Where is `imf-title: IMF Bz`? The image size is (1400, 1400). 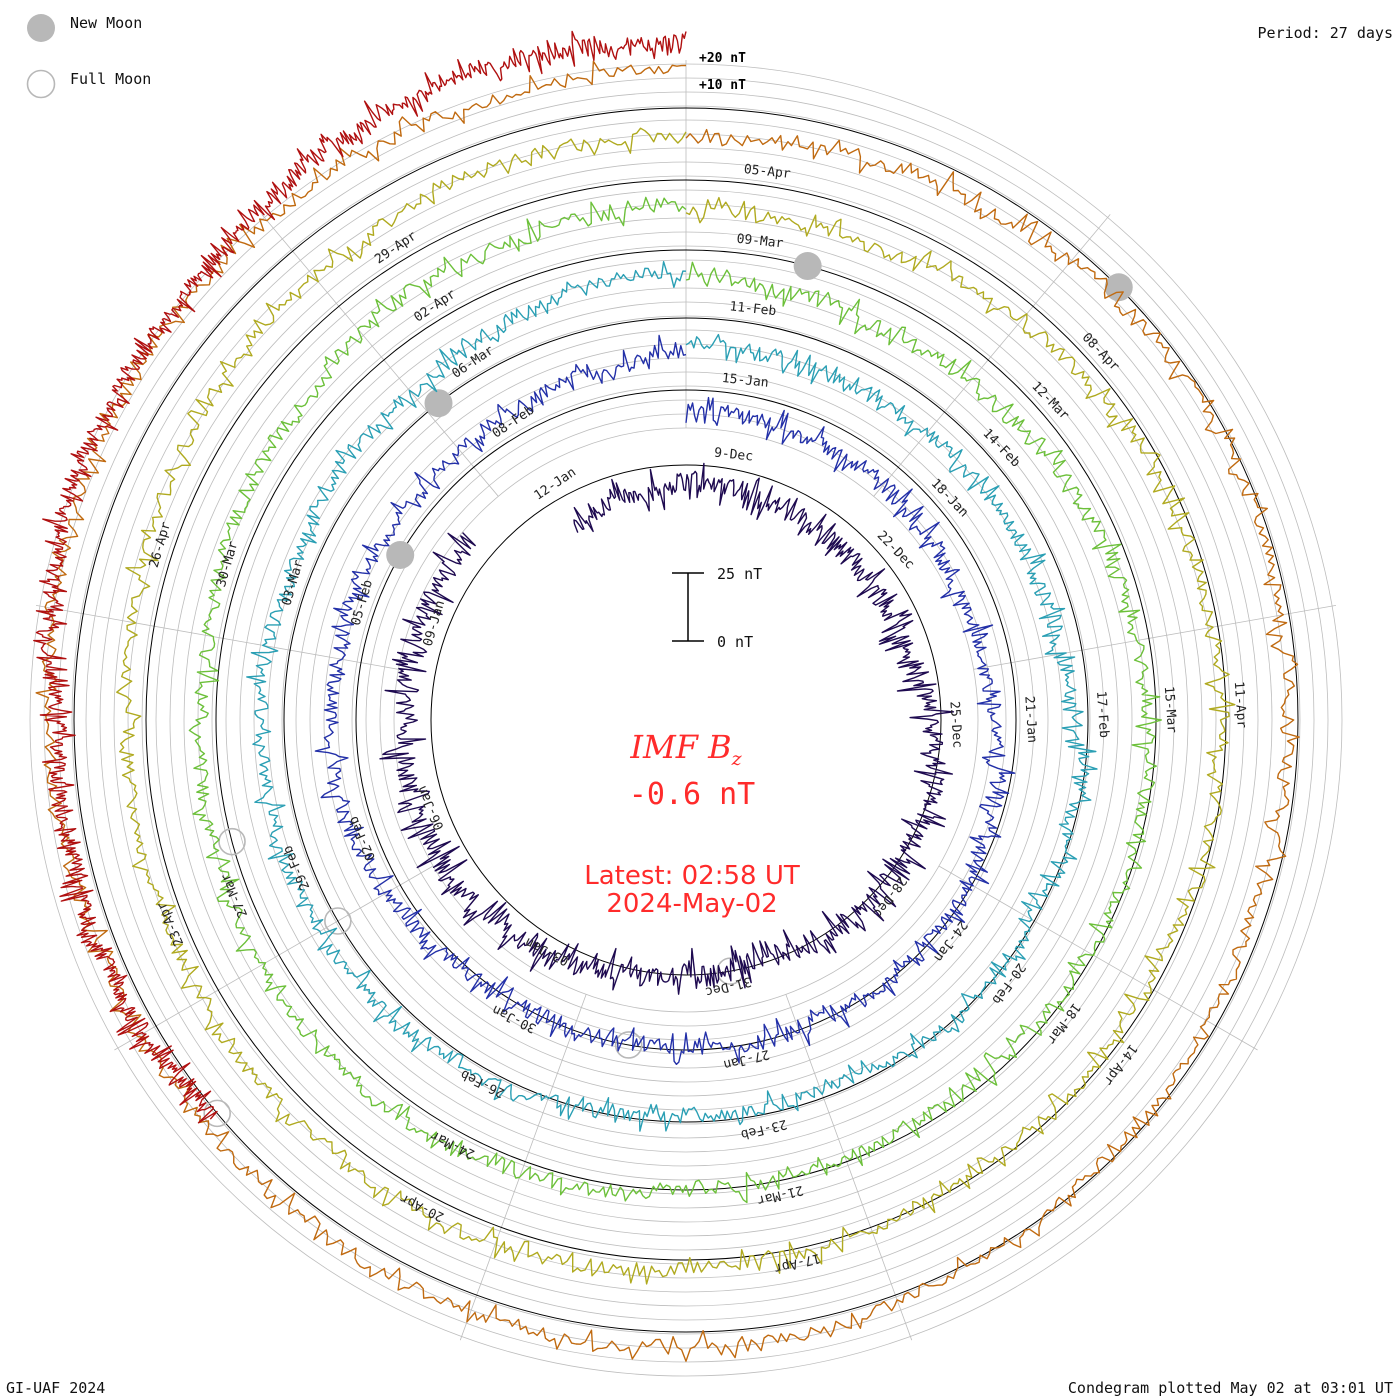 imf-title: IMF Bz is located at coordinates (685, 749).